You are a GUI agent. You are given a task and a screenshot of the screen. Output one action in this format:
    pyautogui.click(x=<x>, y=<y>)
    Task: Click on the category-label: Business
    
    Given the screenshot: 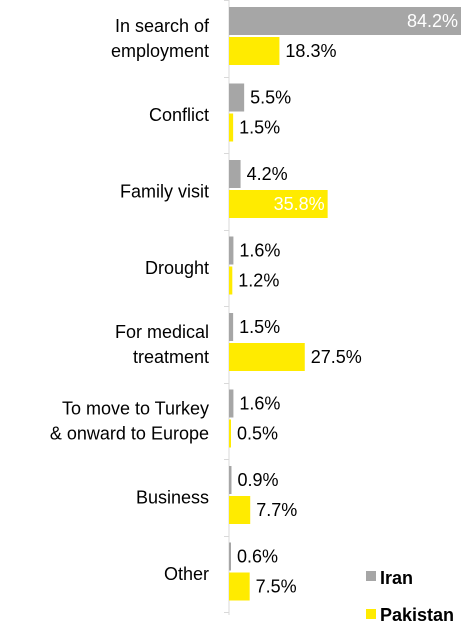 What is the action you would take?
    pyautogui.click(x=172, y=497)
    